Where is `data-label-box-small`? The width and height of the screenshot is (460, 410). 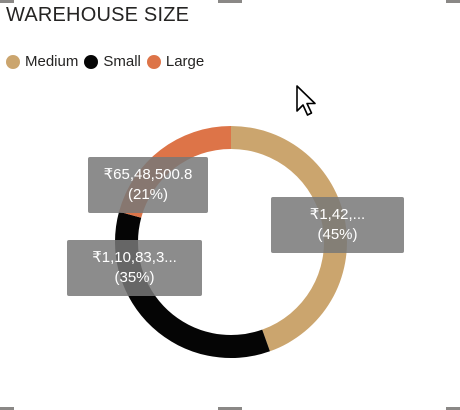 data-label-box-small is located at coordinates (134, 268).